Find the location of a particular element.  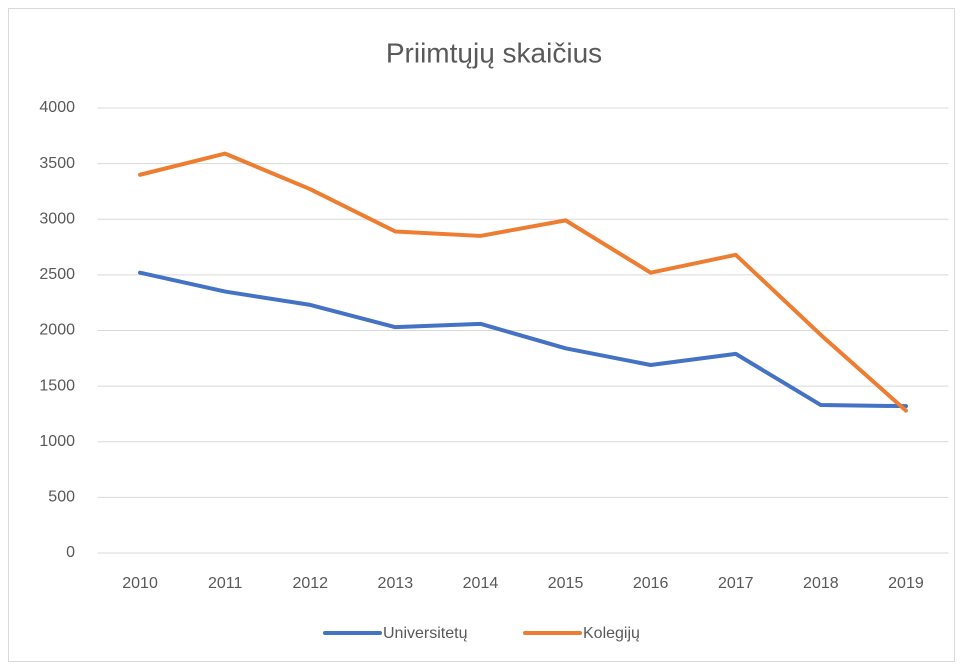

y-tick-label: 2000 is located at coordinates (57, 330).